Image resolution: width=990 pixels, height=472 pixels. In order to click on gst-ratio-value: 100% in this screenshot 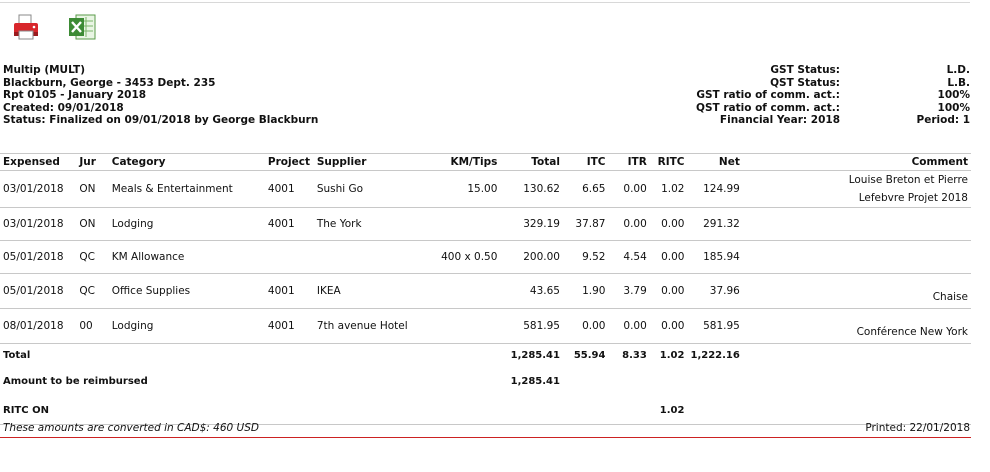, I will do `click(953, 95)`.